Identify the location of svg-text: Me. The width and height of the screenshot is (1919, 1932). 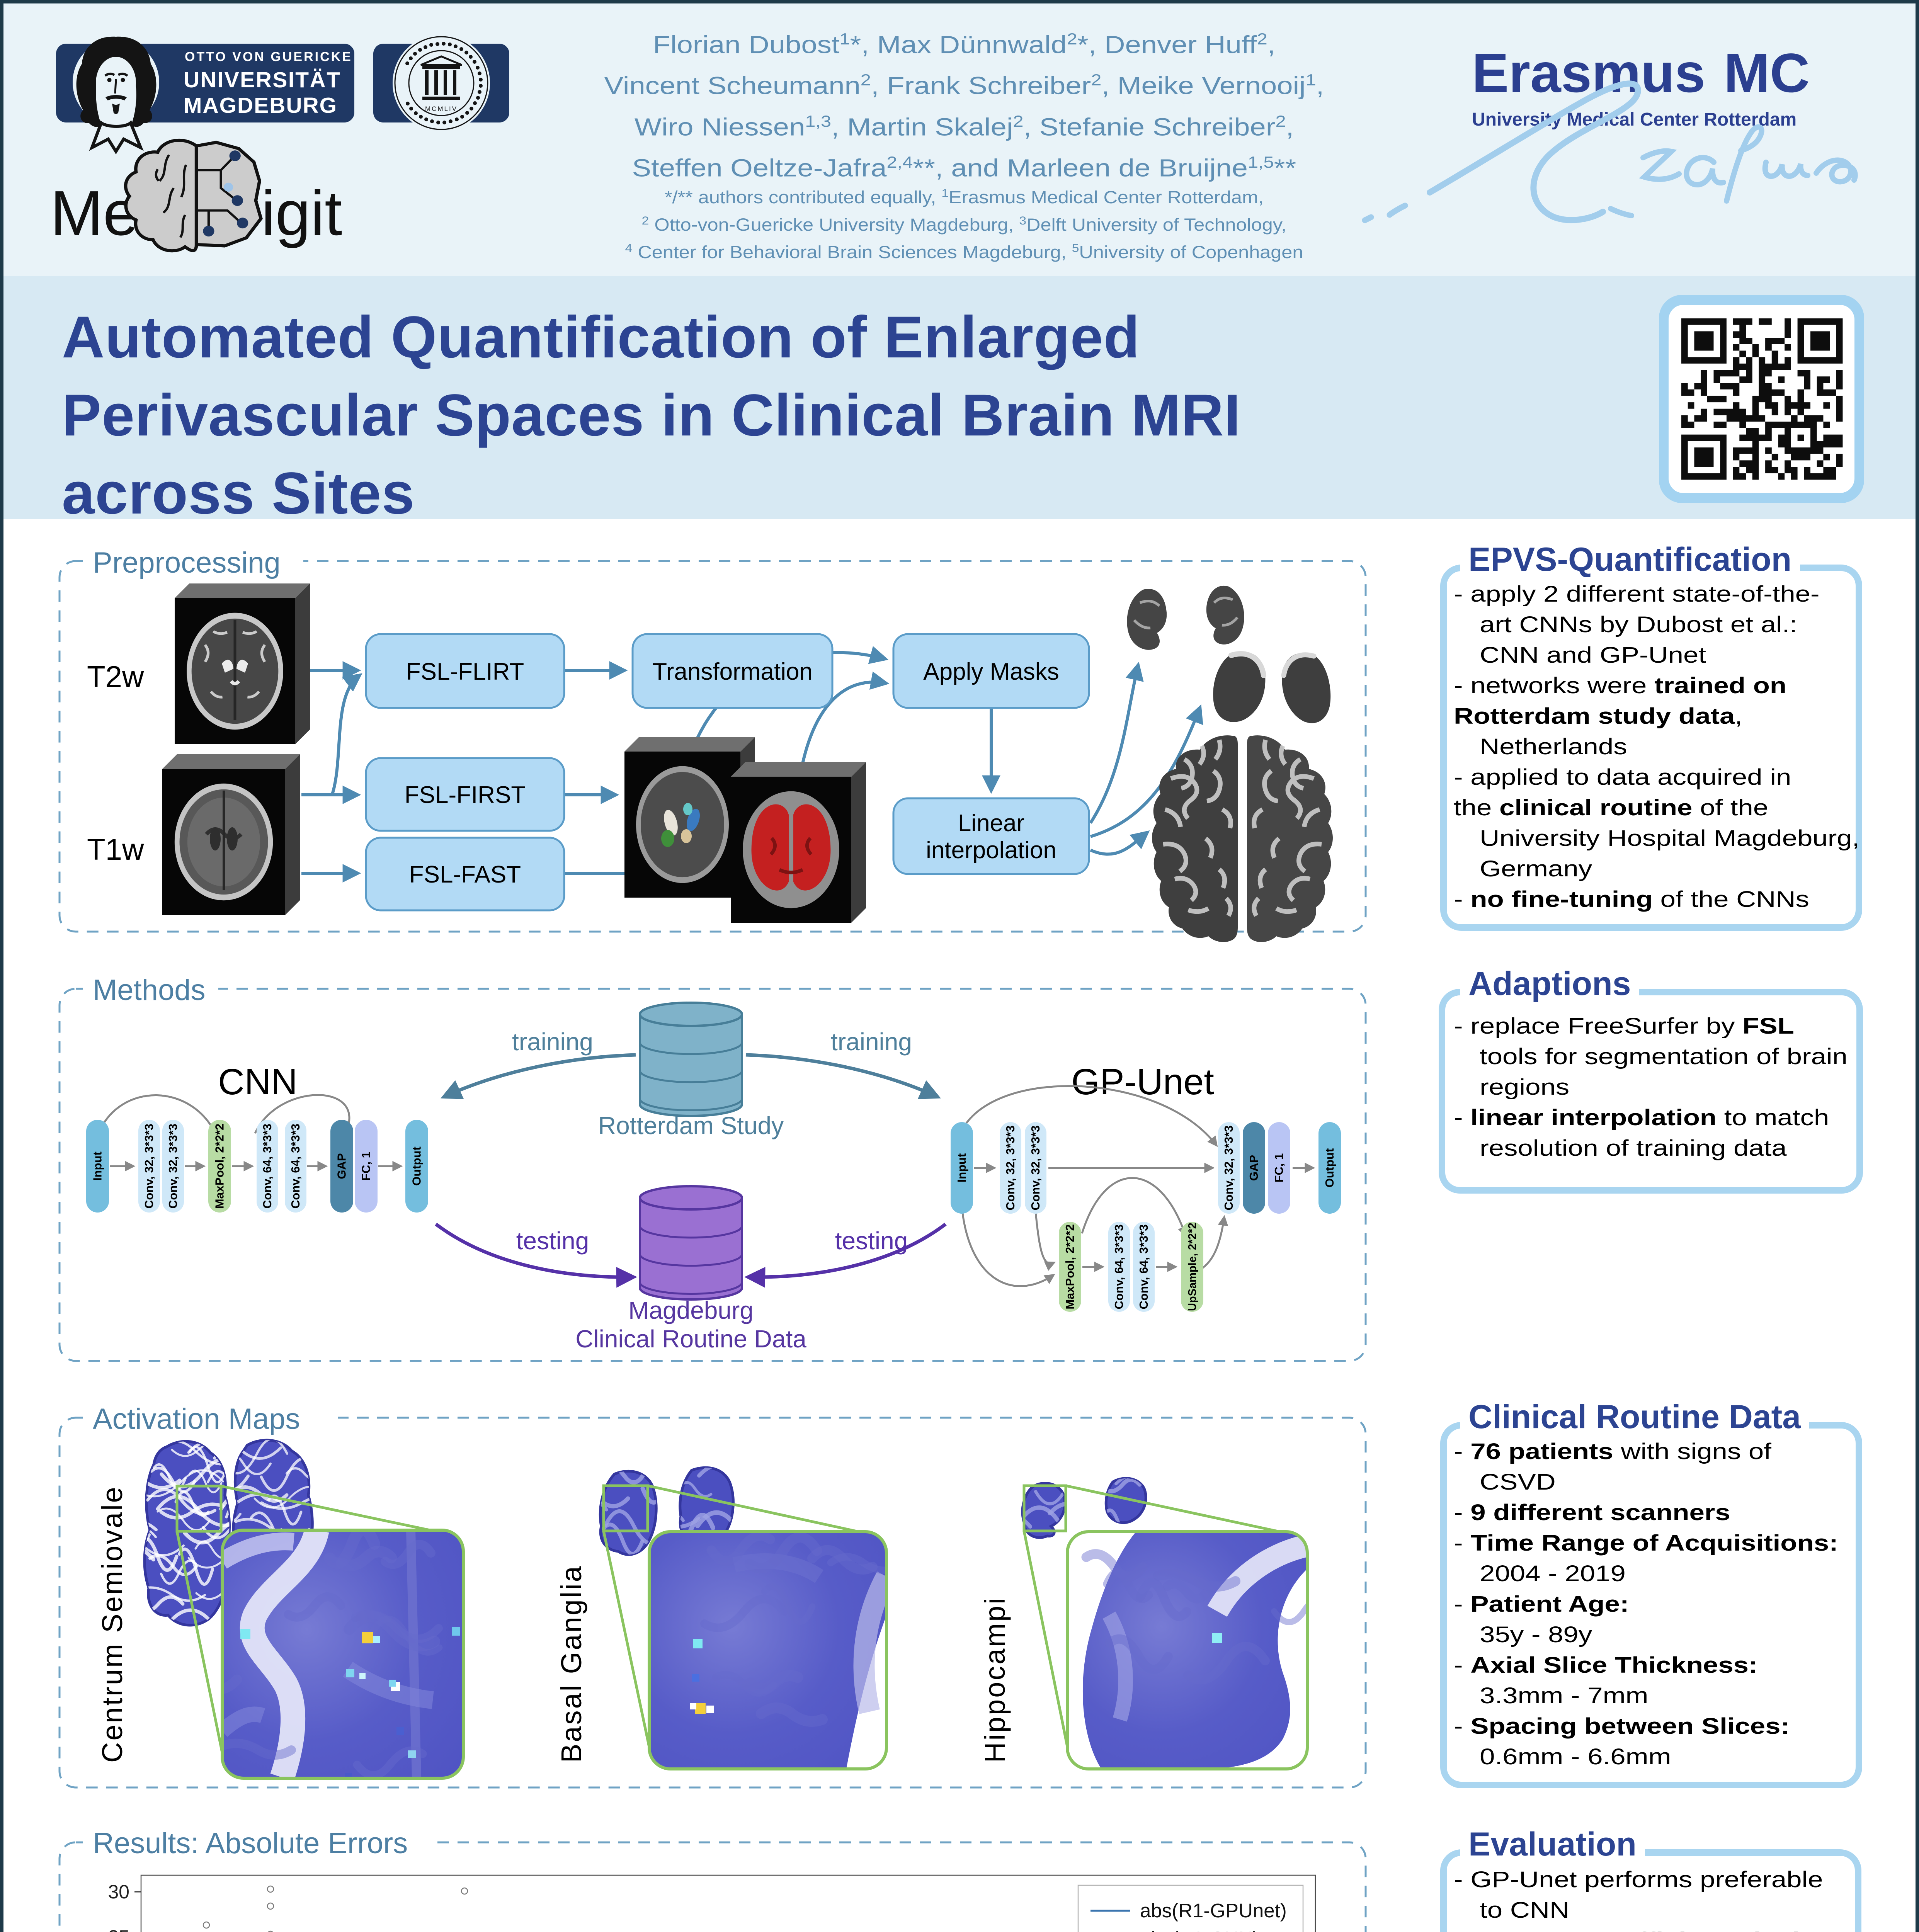
(94, 213).